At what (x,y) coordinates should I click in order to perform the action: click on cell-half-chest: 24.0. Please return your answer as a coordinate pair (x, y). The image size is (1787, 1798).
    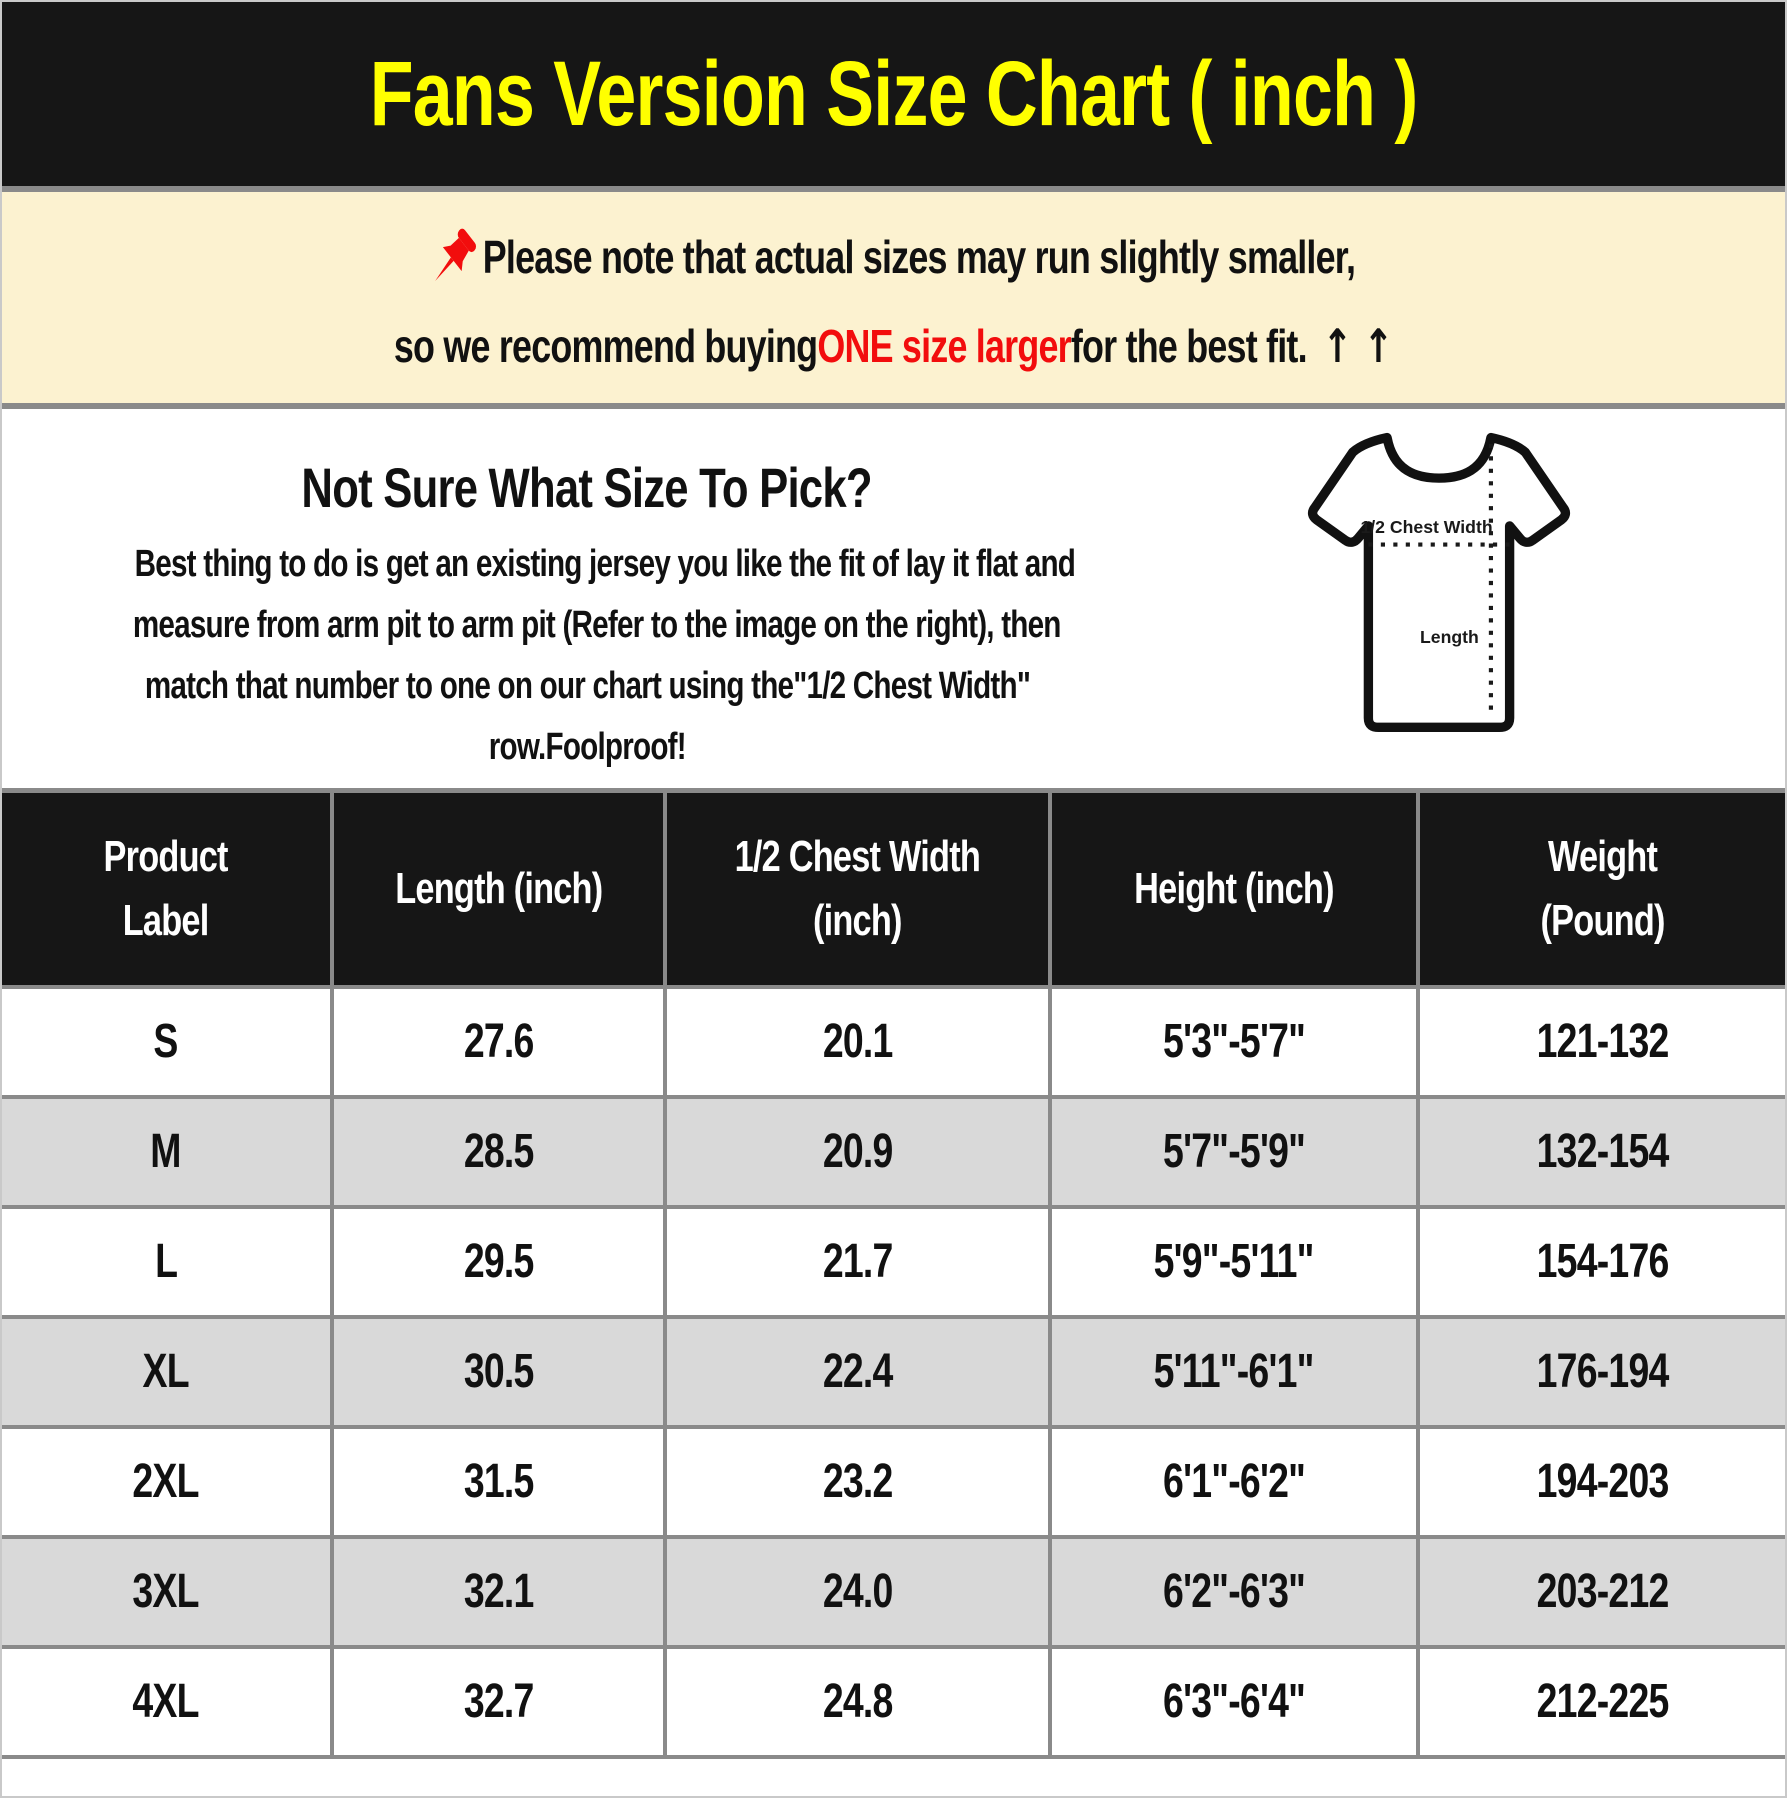
    Looking at the image, I should click on (858, 1591).